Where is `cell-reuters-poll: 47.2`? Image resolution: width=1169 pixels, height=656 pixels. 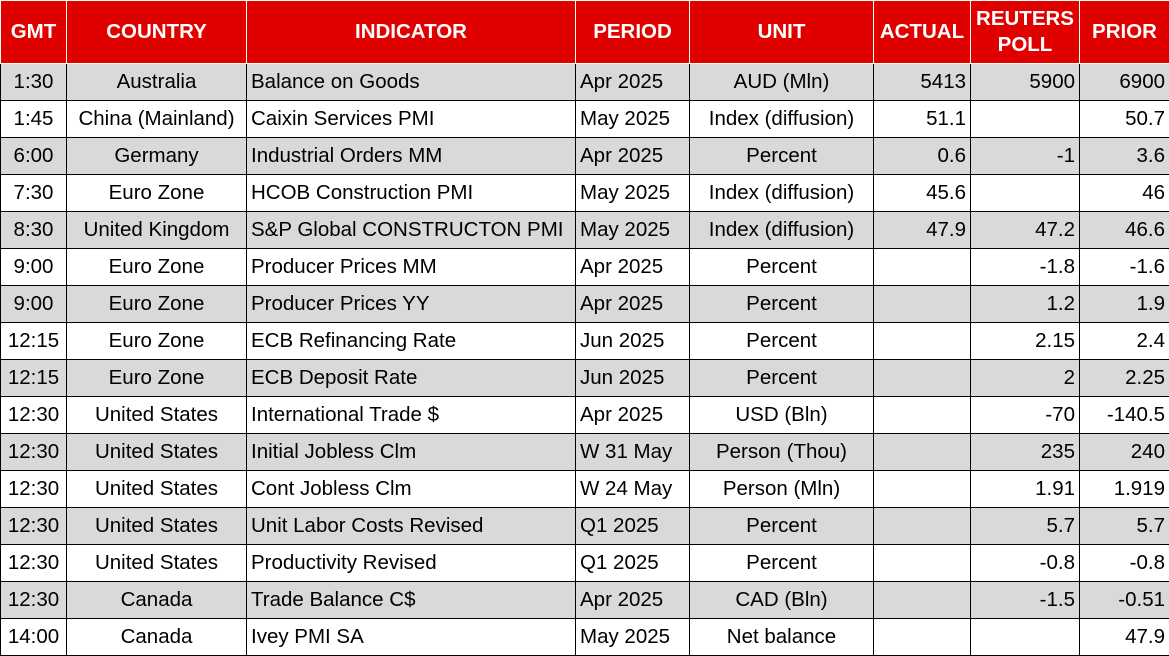 cell-reuters-poll: 47.2 is located at coordinates (1025, 230).